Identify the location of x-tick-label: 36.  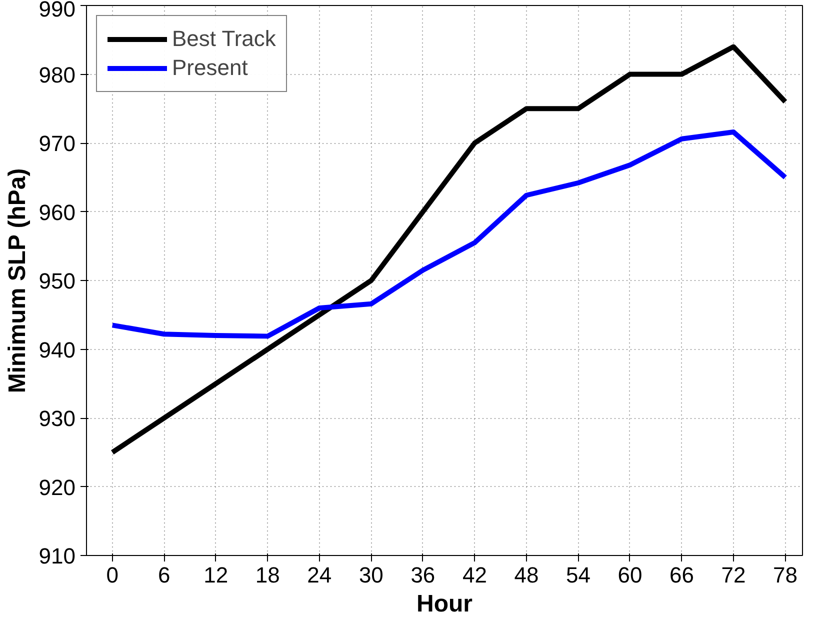
(423, 575).